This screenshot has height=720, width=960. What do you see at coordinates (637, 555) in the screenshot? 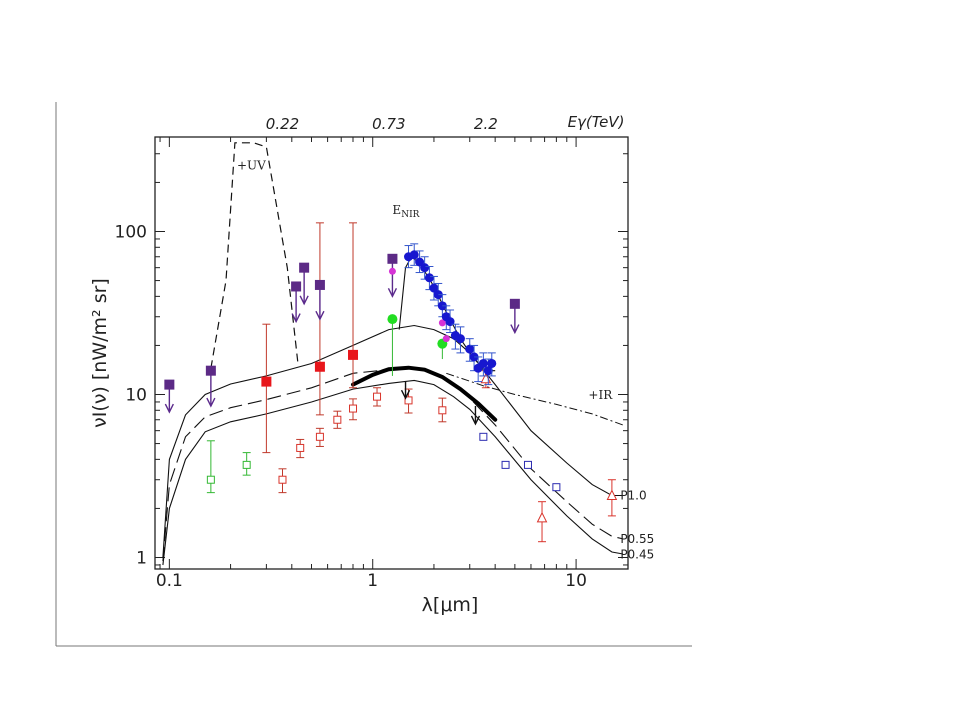
I see `curve-label: P0.45` at bounding box center [637, 555].